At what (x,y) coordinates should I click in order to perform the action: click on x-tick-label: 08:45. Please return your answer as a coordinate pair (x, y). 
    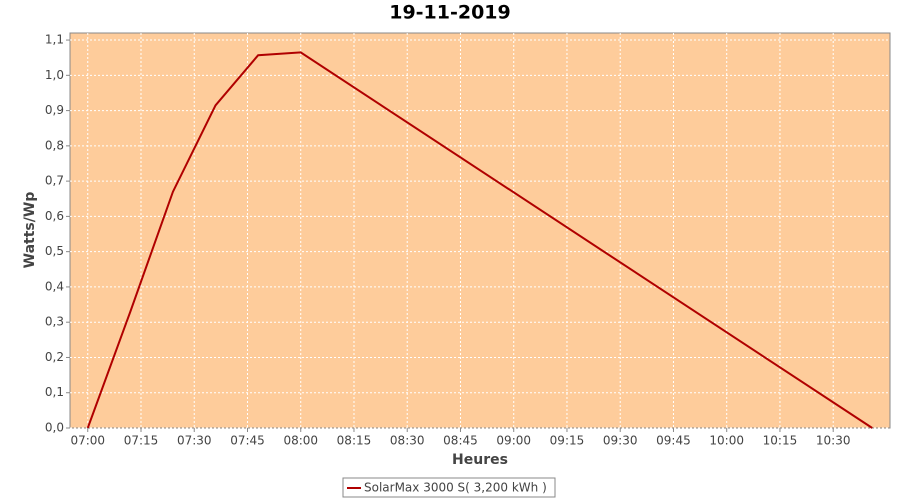
    Looking at the image, I should click on (460, 441).